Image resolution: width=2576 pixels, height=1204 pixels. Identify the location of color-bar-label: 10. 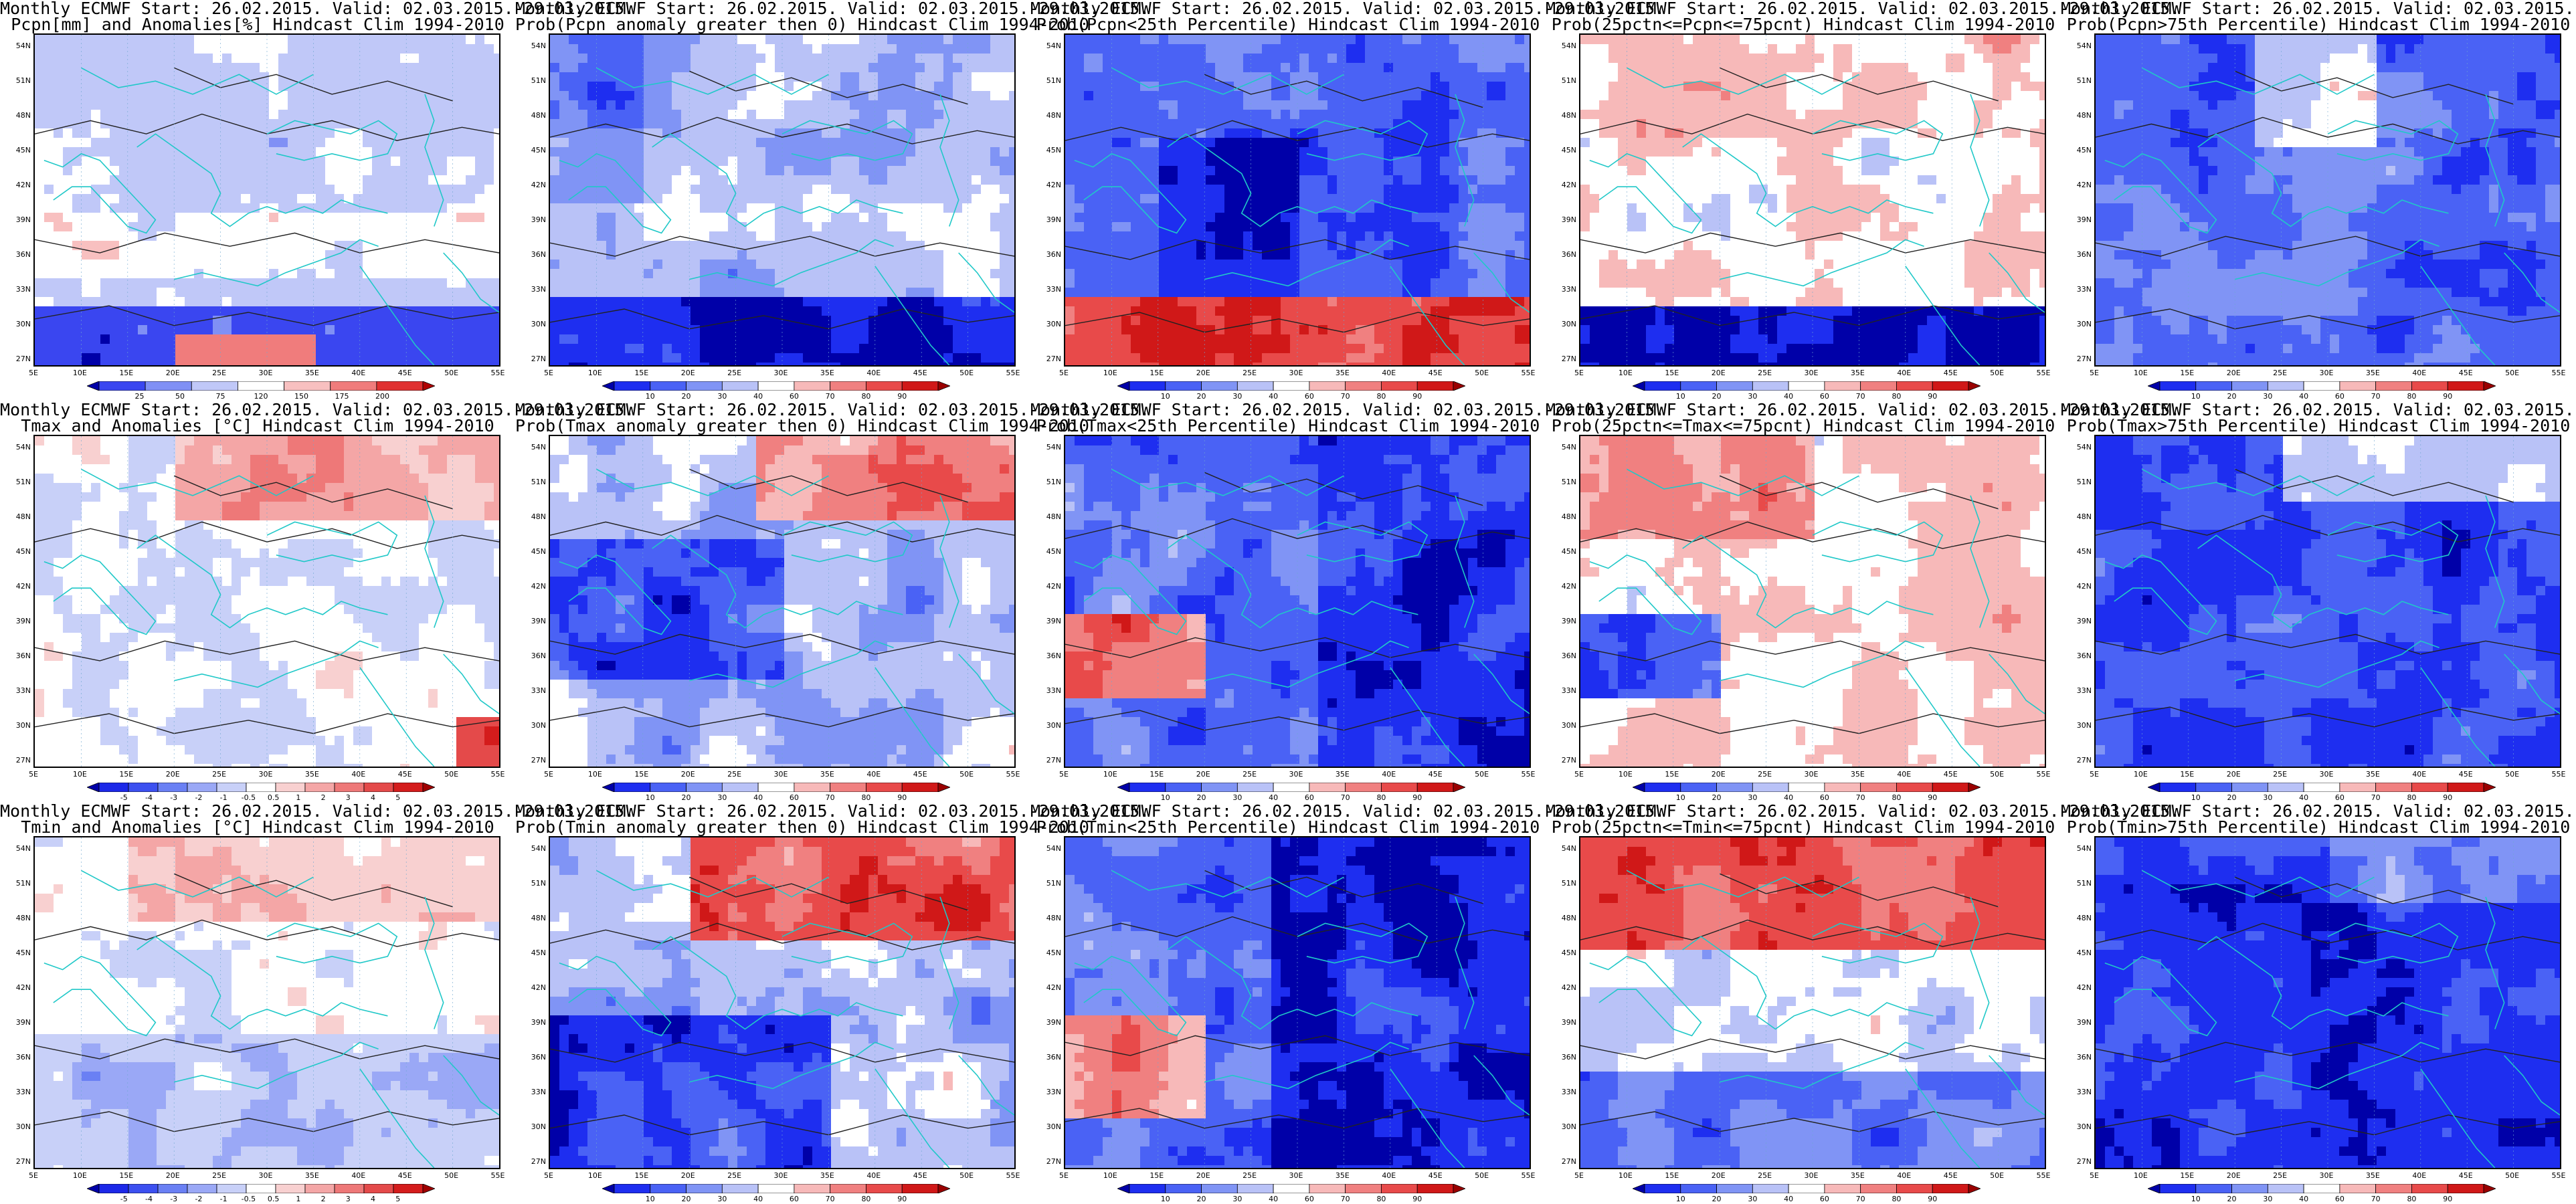
(650, 396).